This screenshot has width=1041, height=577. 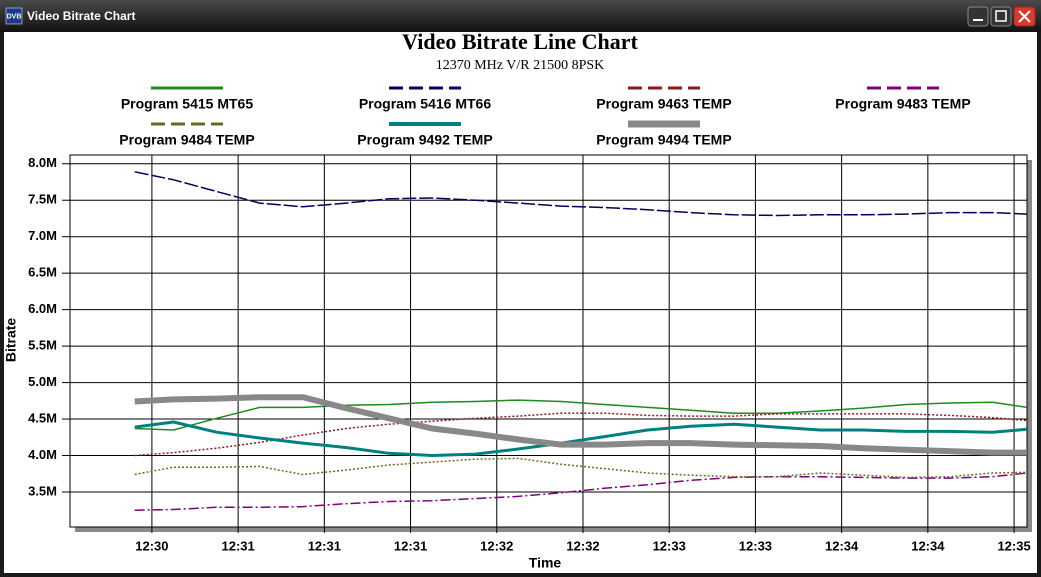 I want to click on y-tick-label: 4.5M, so click(x=42, y=417).